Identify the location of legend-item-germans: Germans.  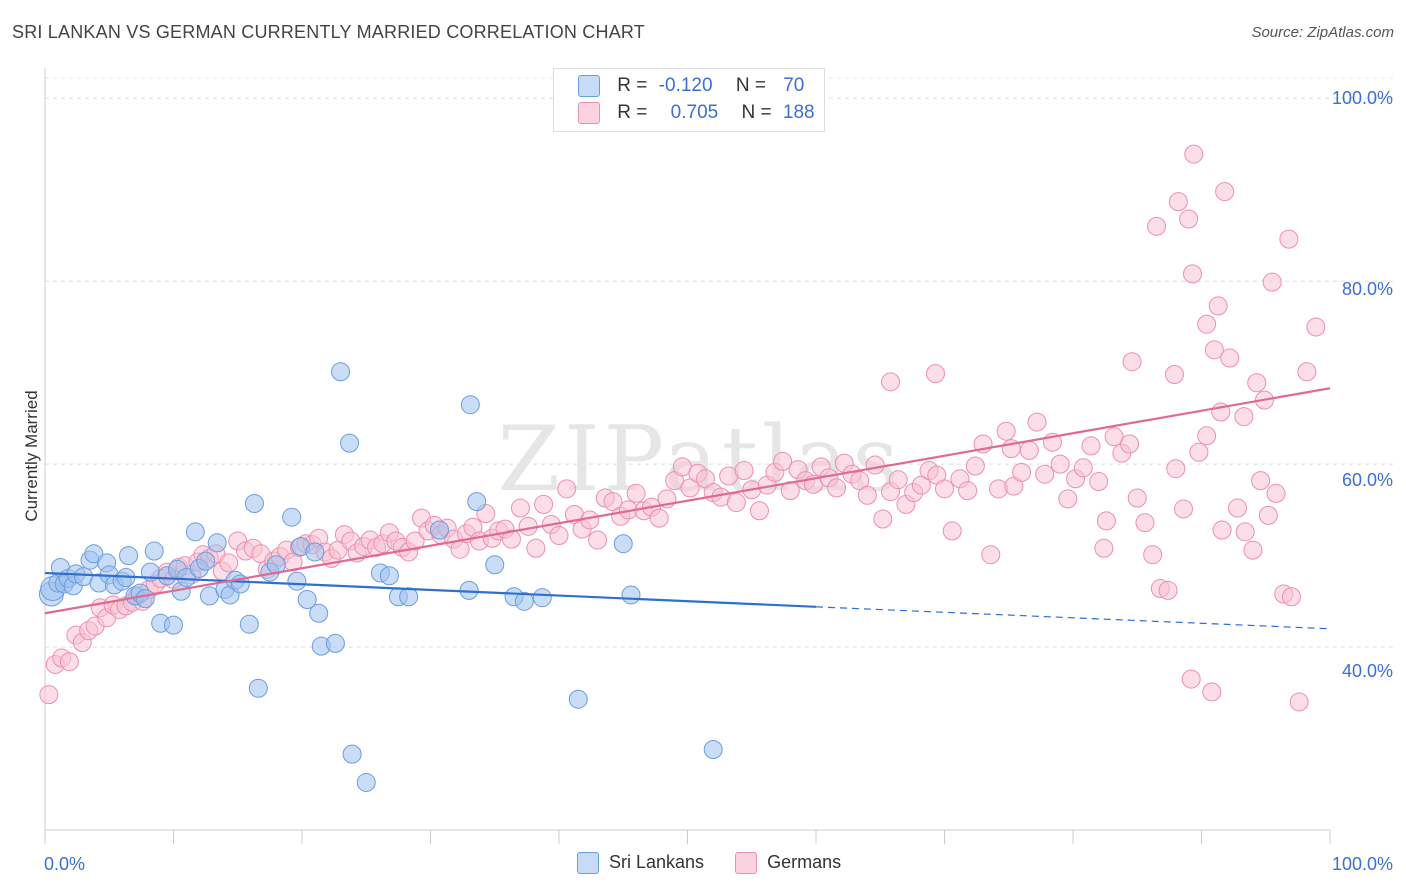
(788, 863).